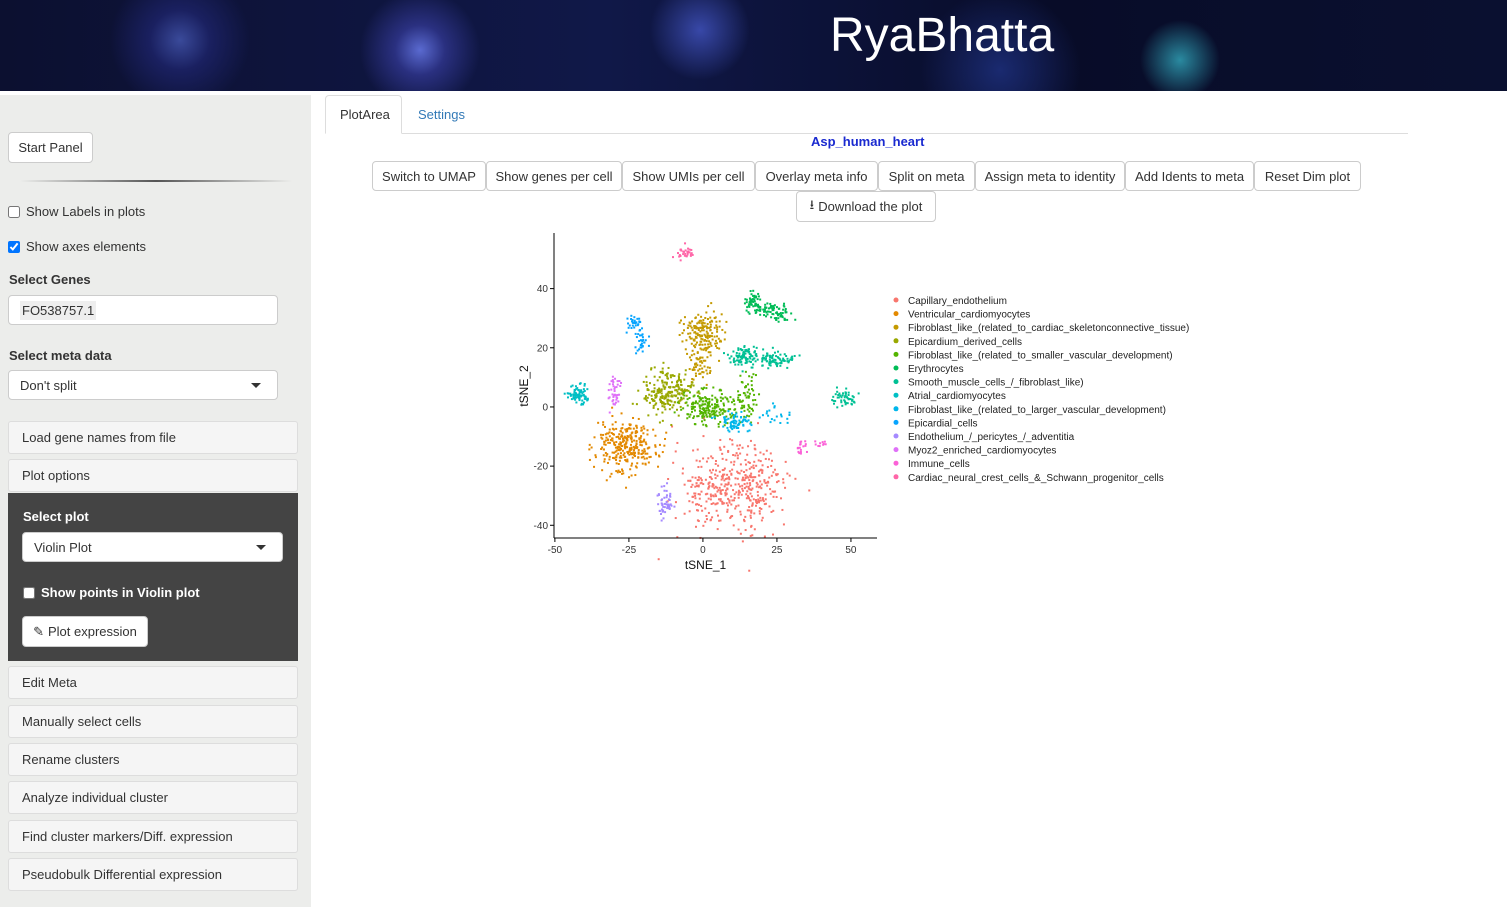  What do you see at coordinates (152, 547) in the screenshot?
I see `select-plot-dropdown: Violin Plot` at bounding box center [152, 547].